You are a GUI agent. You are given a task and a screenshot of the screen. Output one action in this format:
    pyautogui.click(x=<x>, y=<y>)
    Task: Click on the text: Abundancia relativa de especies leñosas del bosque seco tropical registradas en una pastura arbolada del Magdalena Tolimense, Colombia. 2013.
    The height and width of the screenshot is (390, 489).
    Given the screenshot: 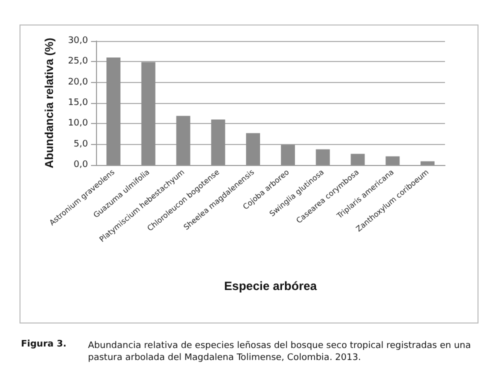 What is the action you would take?
    pyautogui.click(x=281, y=352)
    